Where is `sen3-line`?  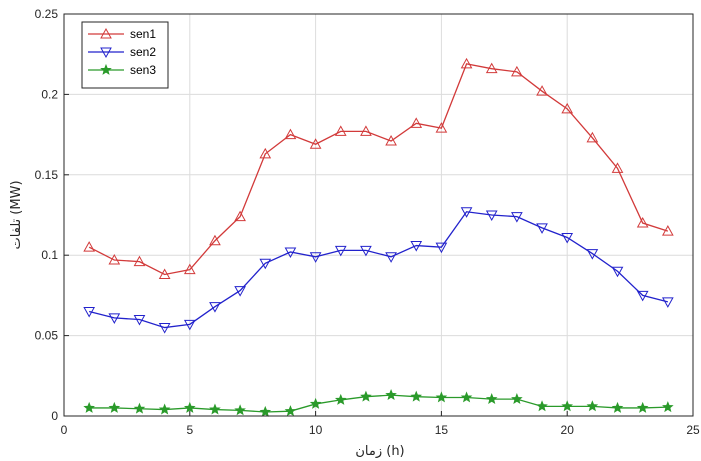
sen3-line is located at coordinates (378, 403).